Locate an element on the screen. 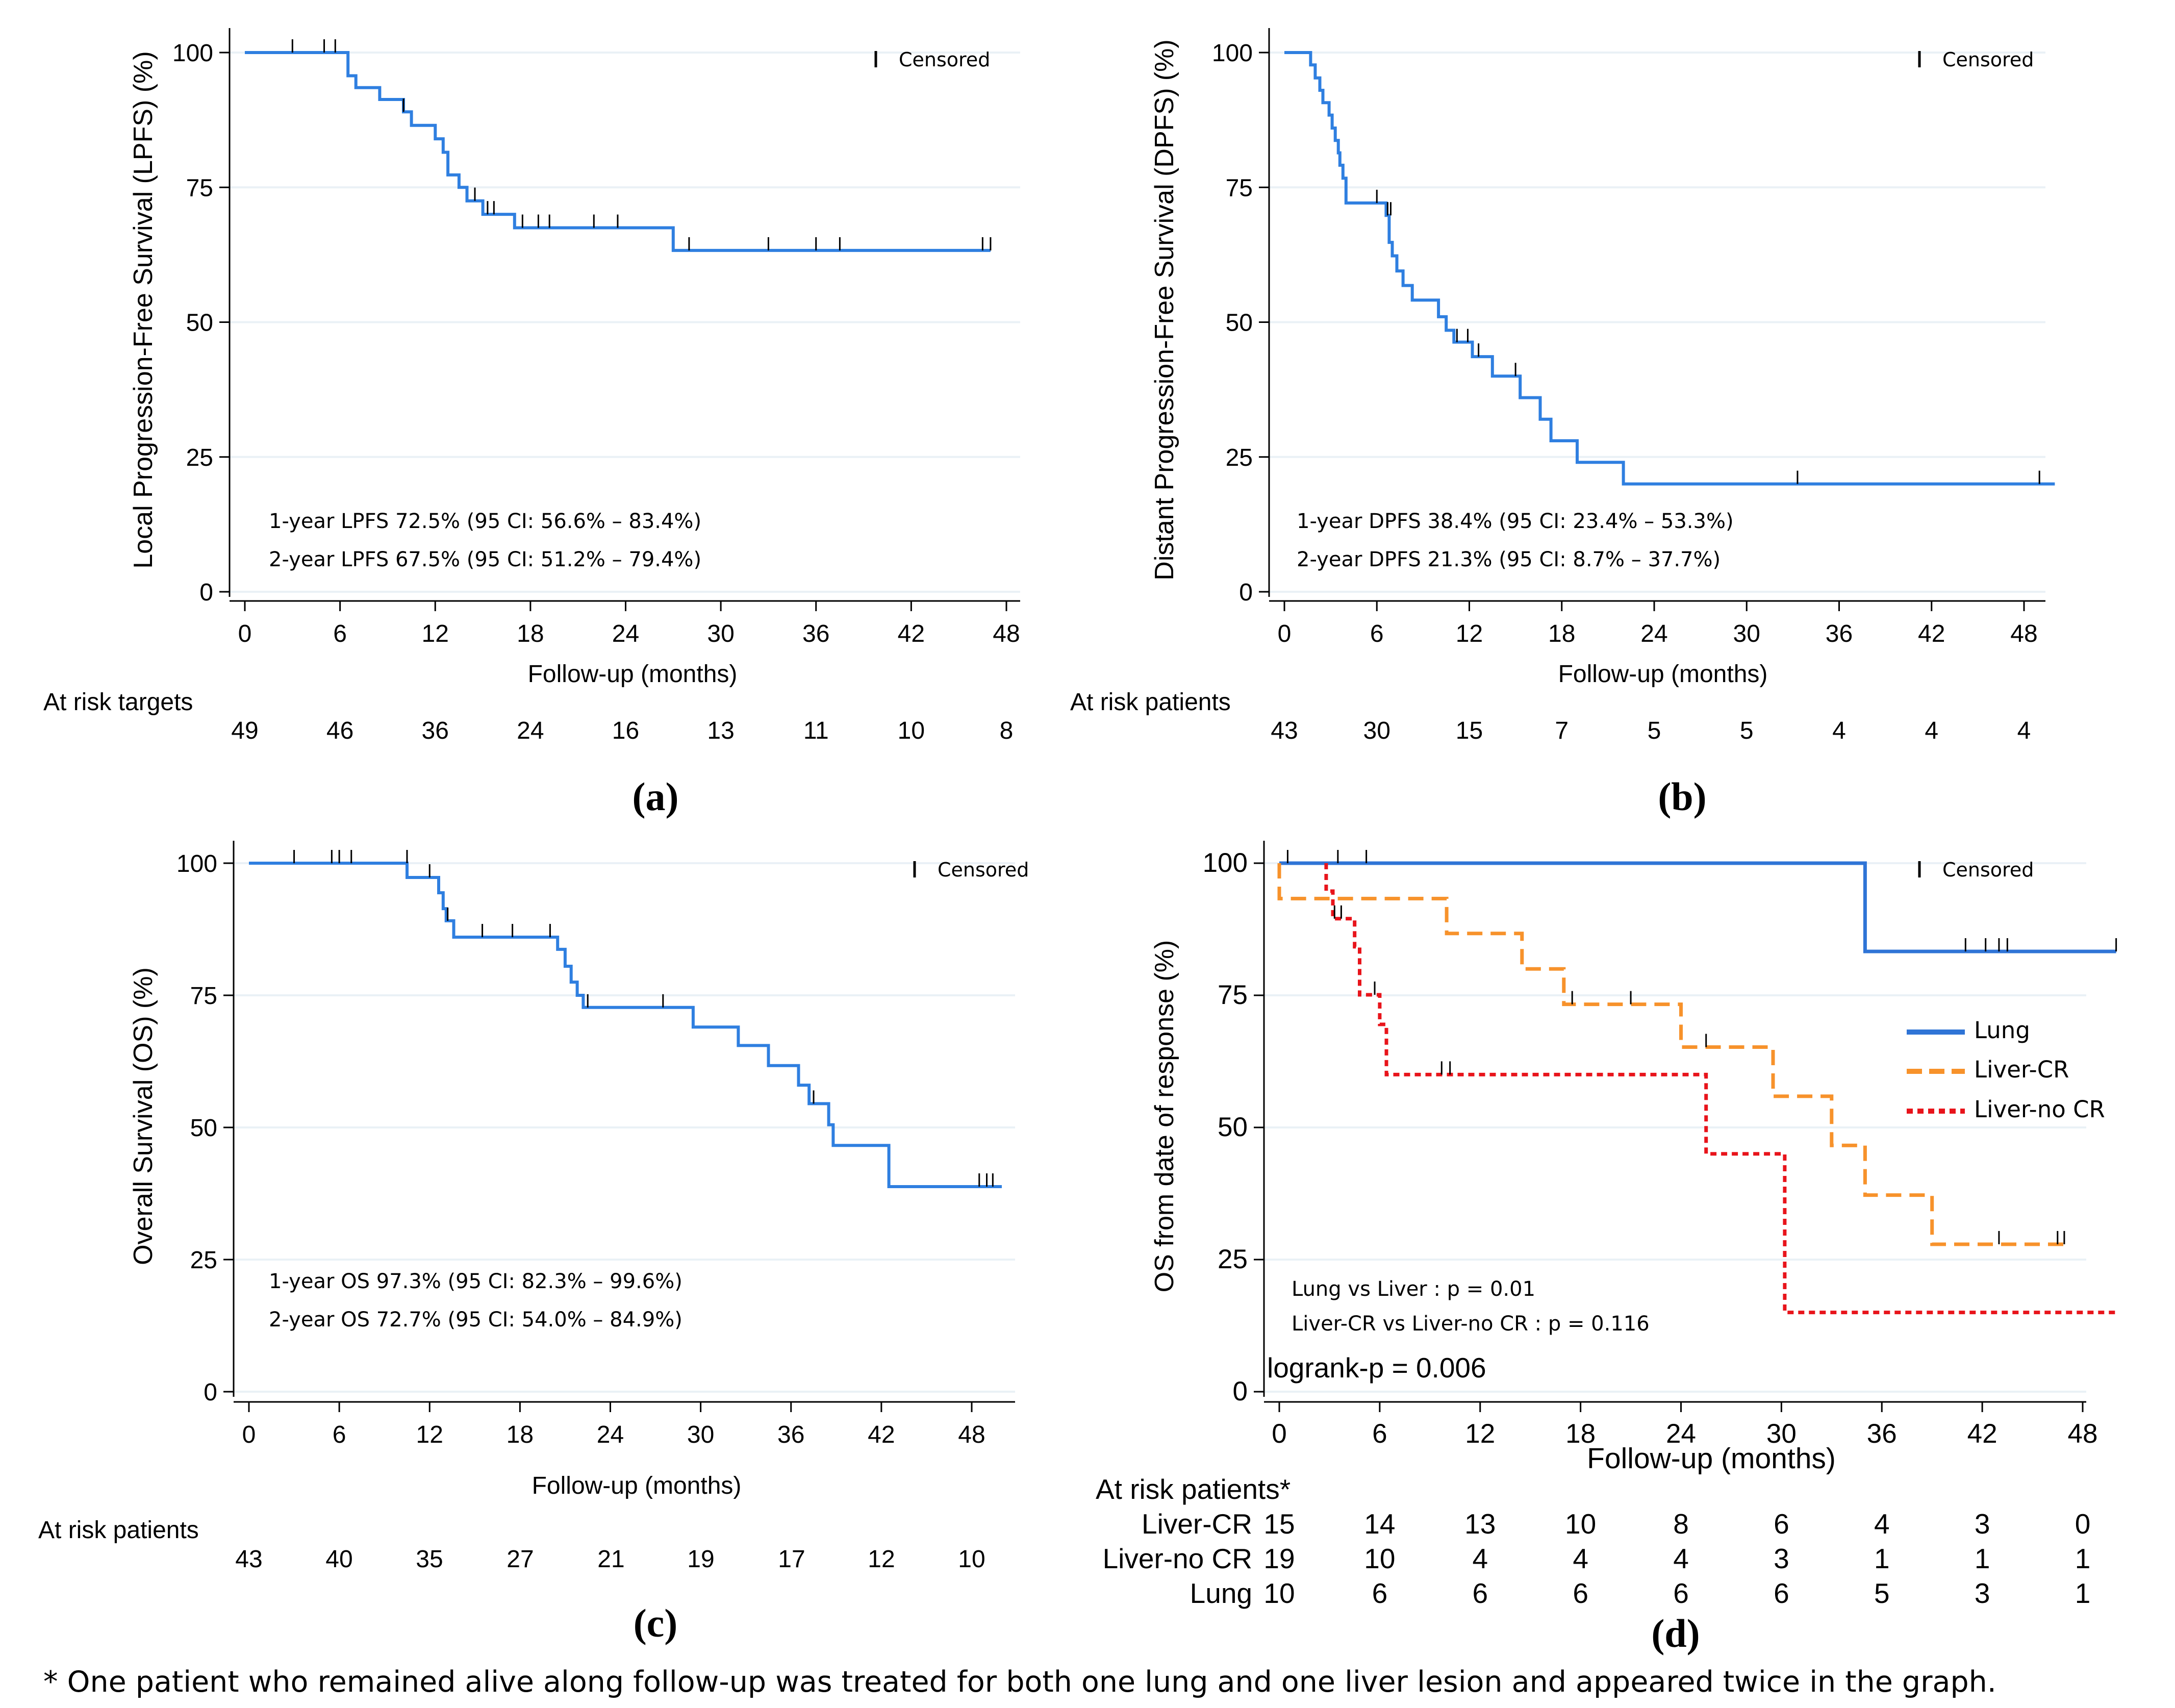  risk-table-label: At risk patients* is located at coordinates (1193, 1489).